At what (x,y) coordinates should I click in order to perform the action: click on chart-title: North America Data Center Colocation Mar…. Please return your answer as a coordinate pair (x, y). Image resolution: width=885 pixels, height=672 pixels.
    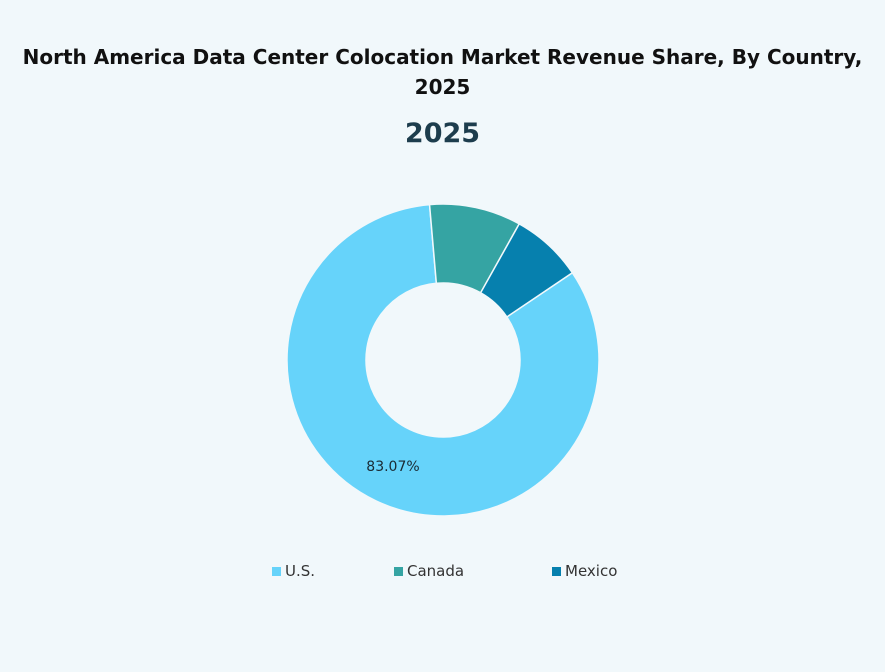
    Looking at the image, I should click on (442, 72).